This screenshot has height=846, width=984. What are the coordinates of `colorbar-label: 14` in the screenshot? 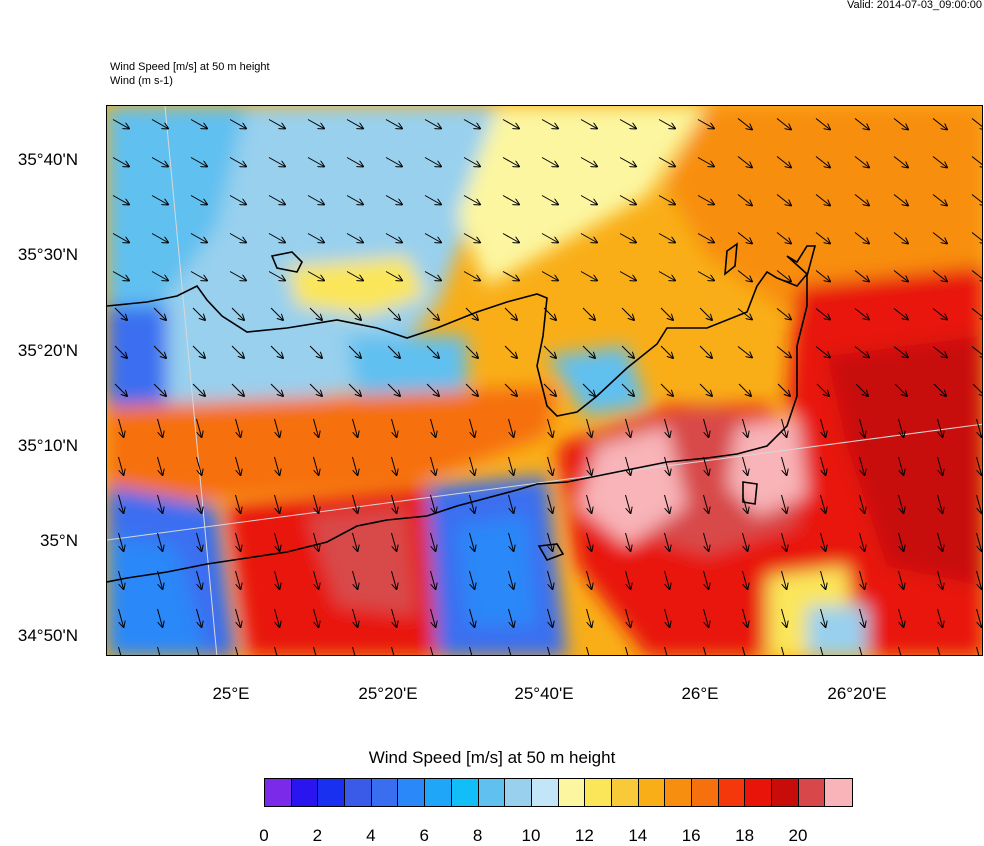 It's located at (638, 835).